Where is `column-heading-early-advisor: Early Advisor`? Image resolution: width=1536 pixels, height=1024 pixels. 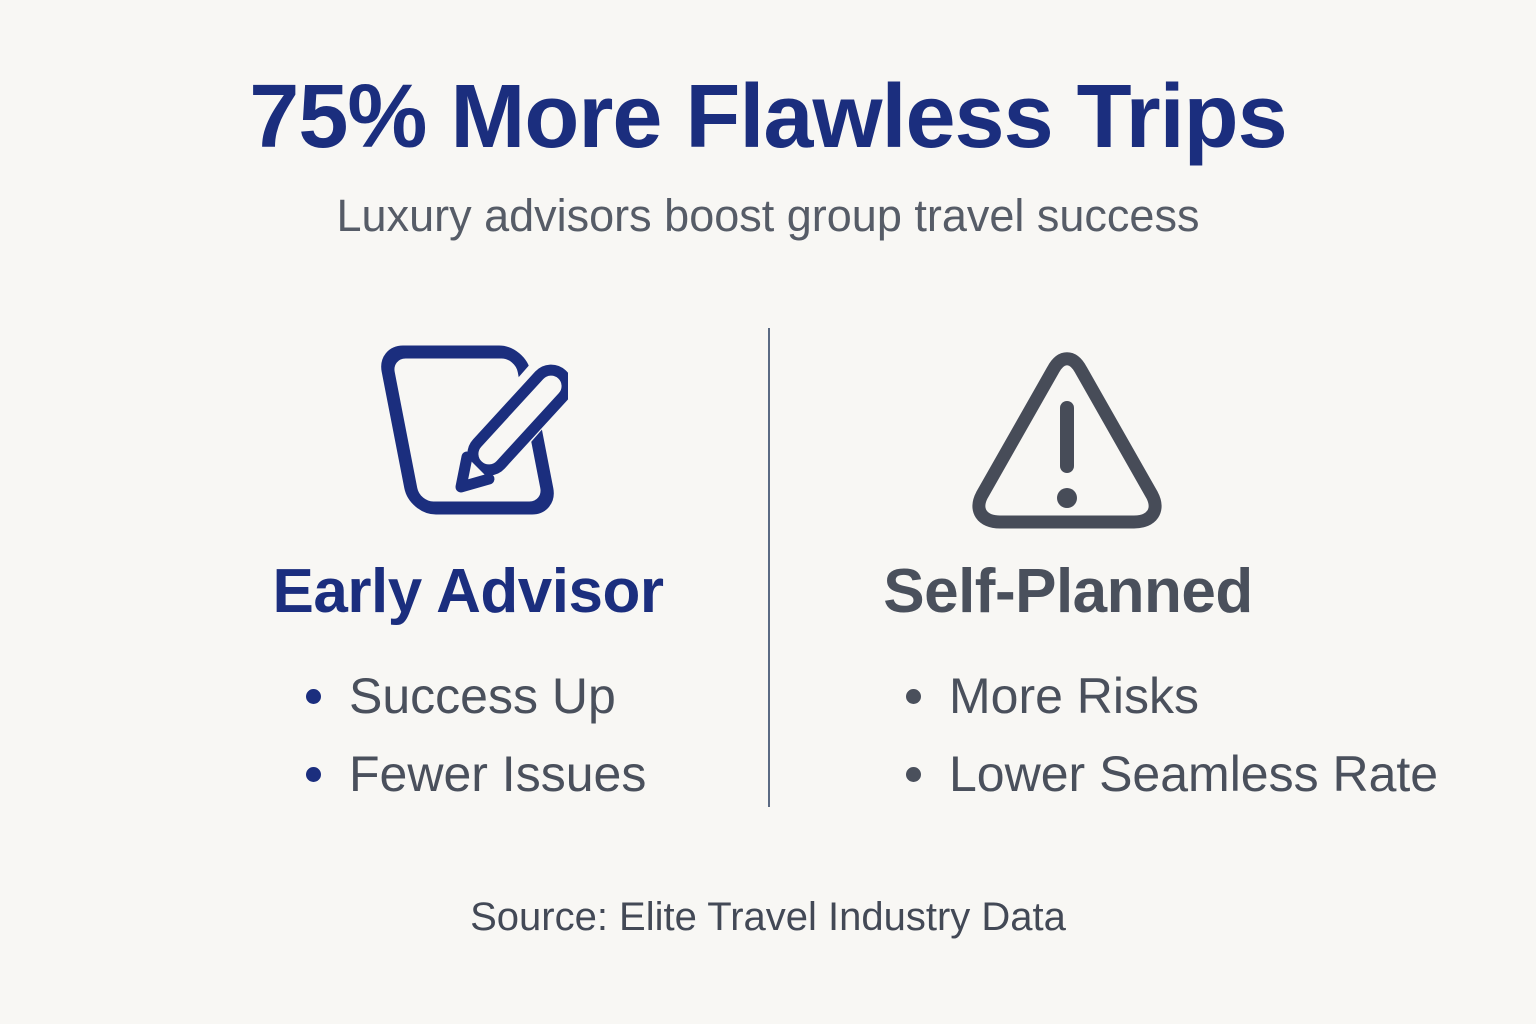
column-heading-early-advisor: Early Advisor is located at coordinates (468, 591).